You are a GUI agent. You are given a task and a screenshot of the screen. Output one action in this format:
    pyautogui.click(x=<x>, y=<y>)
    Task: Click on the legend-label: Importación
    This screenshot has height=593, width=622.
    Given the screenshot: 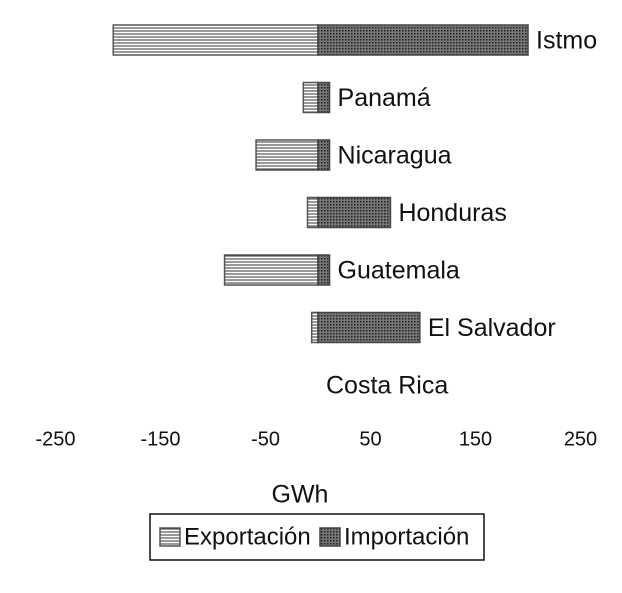 What is the action you would take?
    pyautogui.click(x=406, y=536)
    